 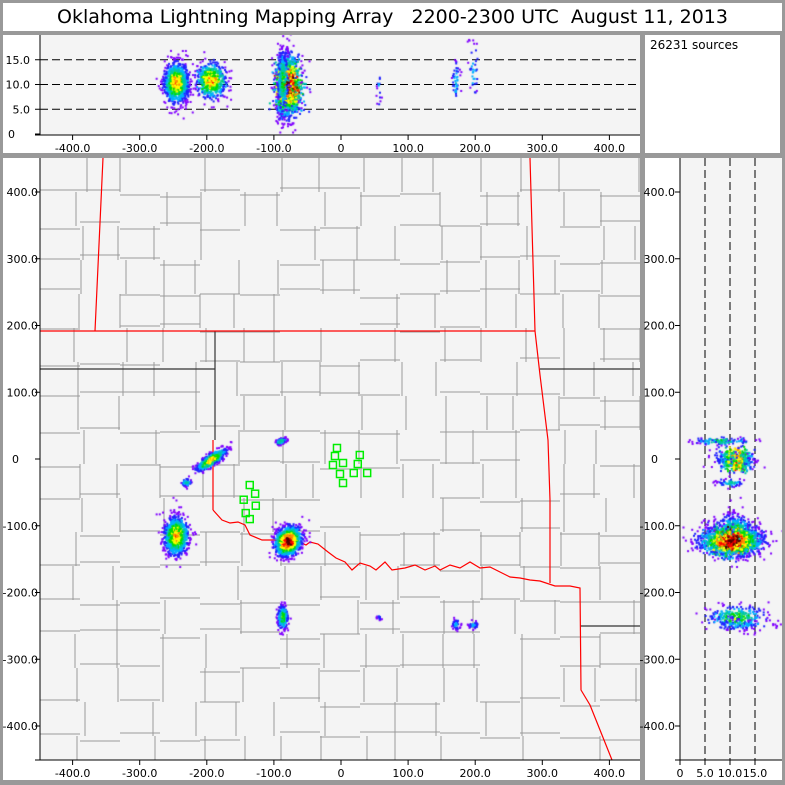 What do you see at coordinates (20, 726) in the screenshot?
I see `map-y-tick-label: -400.0` at bounding box center [20, 726].